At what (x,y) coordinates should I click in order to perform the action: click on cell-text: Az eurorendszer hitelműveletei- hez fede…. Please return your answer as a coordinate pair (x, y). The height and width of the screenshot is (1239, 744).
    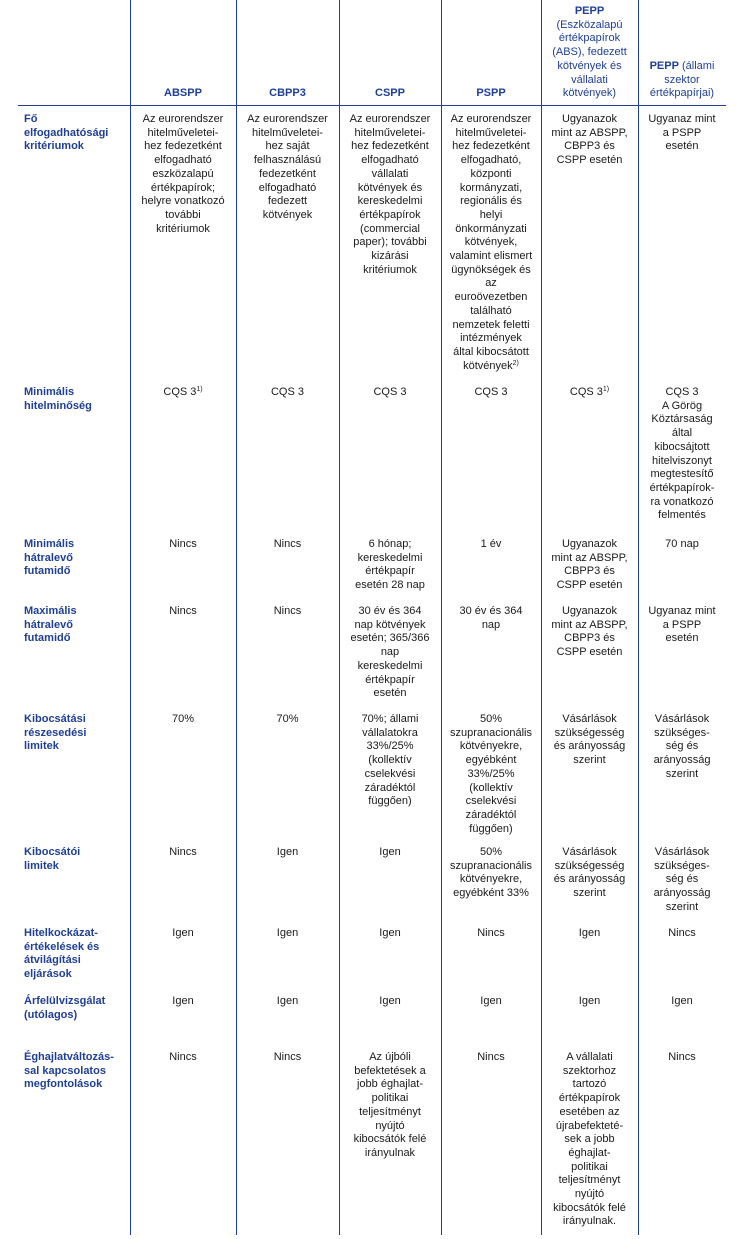
    Looking at the image, I should click on (491, 242).